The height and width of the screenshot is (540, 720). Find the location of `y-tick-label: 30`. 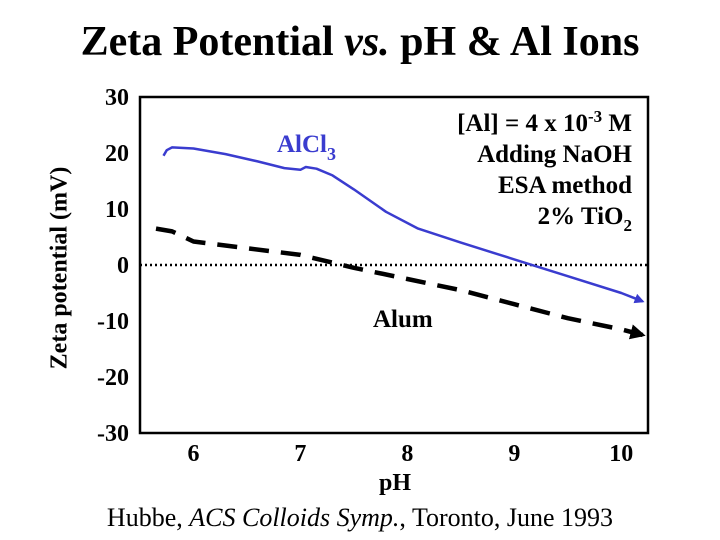

y-tick-label: 30 is located at coordinates (117, 98).